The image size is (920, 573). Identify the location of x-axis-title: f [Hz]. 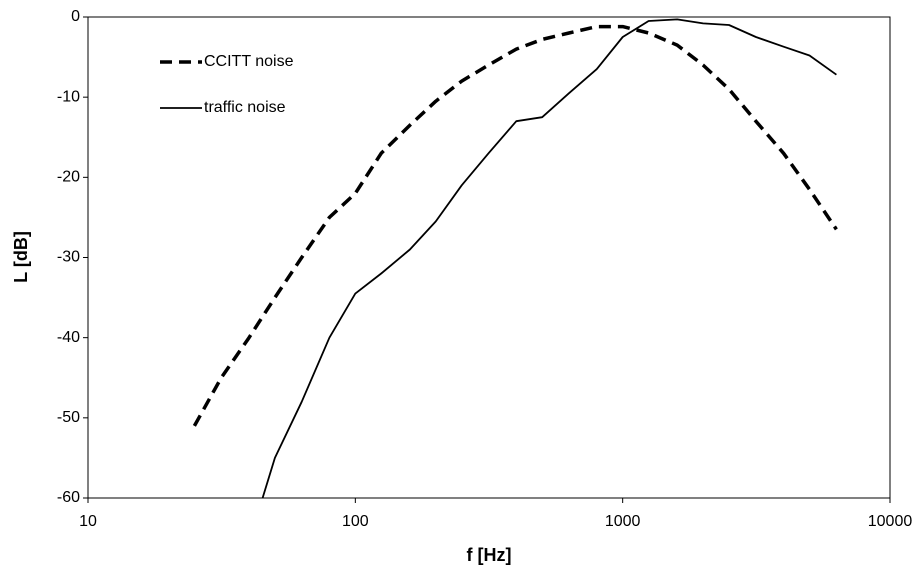
(489, 555).